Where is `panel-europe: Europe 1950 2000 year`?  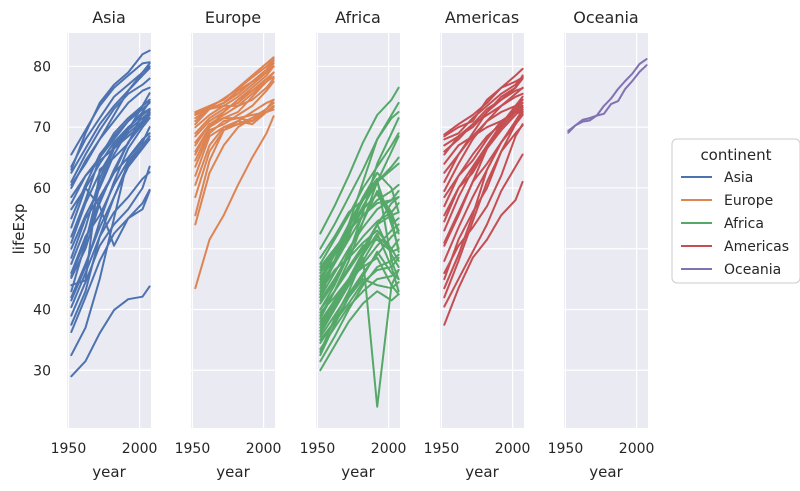 panel-europe: Europe 1950 2000 year is located at coordinates (228, 244).